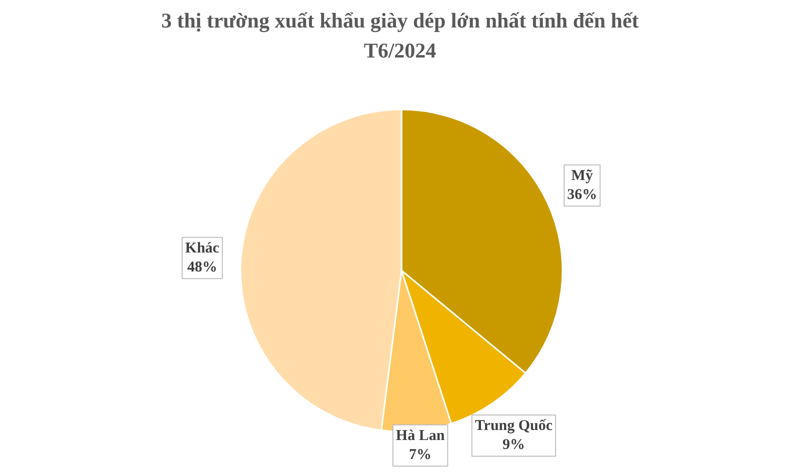 This screenshot has width=799, height=473. I want to click on data-label: 9%, so click(513, 445).